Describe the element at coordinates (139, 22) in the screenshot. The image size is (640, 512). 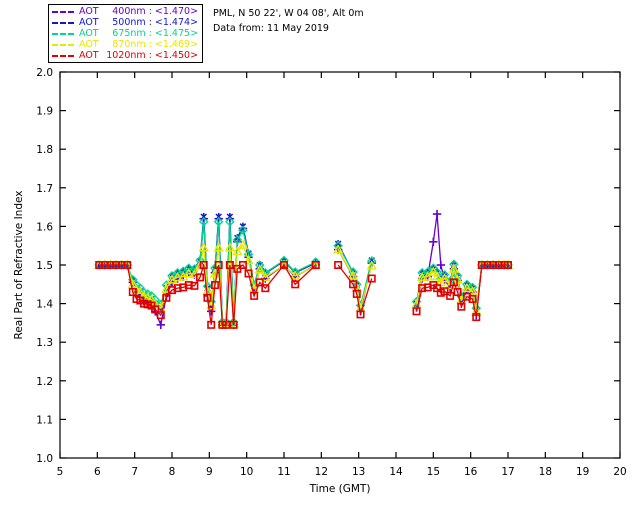
I see `legend-label-500nm: AOT 500nm : <1.474>` at that location.